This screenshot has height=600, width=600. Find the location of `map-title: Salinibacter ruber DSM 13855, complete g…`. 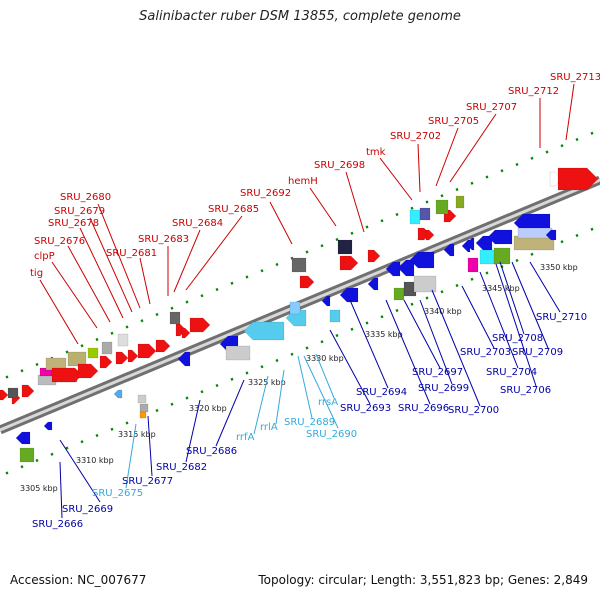

map-title: Salinibacter ruber DSM 13855, complete g… is located at coordinates (300, 16).